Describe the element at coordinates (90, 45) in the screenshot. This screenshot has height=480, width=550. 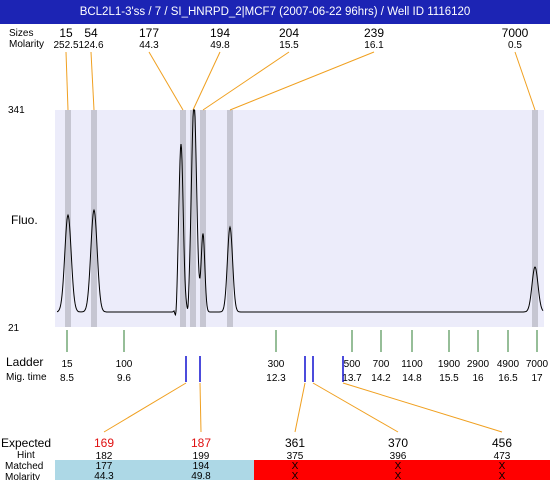
I see `peak-molarity-label: 124.6` at that location.